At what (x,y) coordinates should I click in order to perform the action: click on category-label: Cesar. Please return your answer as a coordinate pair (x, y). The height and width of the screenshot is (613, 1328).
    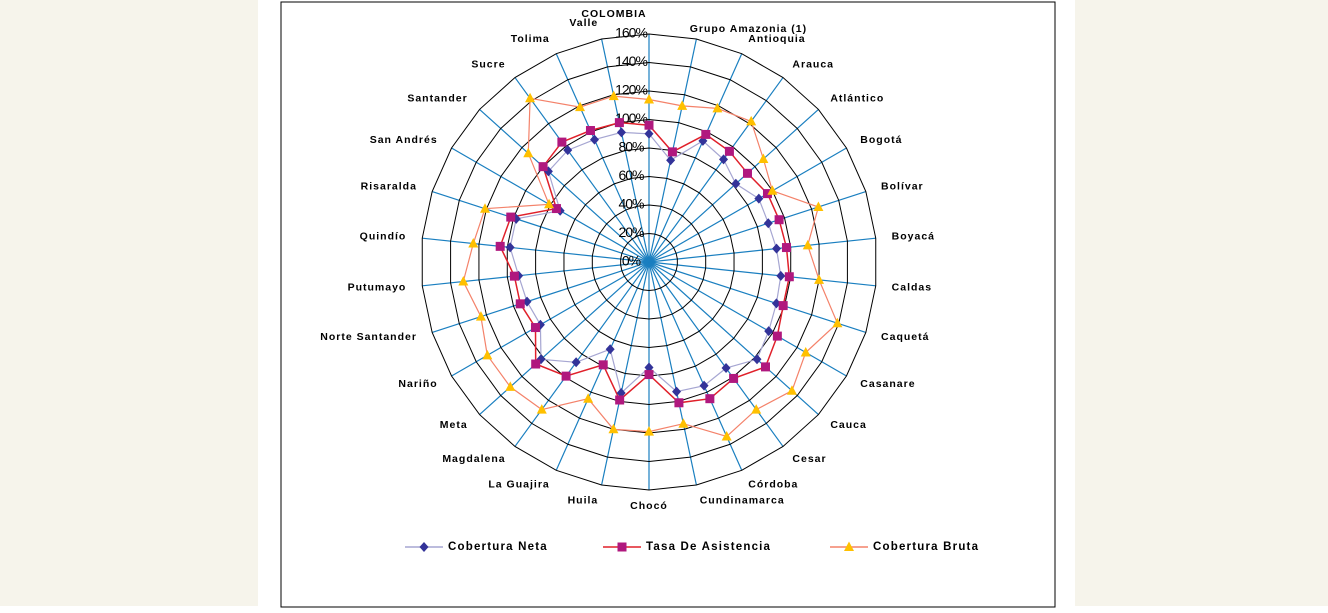
    Looking at the image, I should click on (809, 459).